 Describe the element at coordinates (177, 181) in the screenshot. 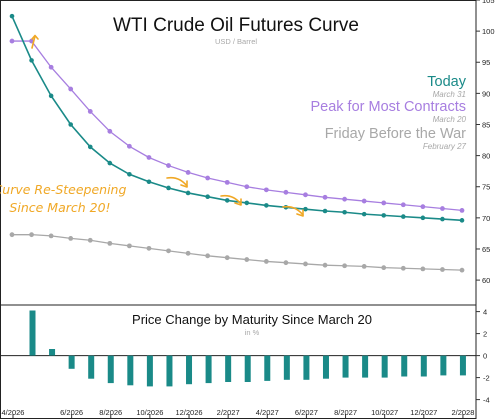

I see `annotation-arrow` at that location.